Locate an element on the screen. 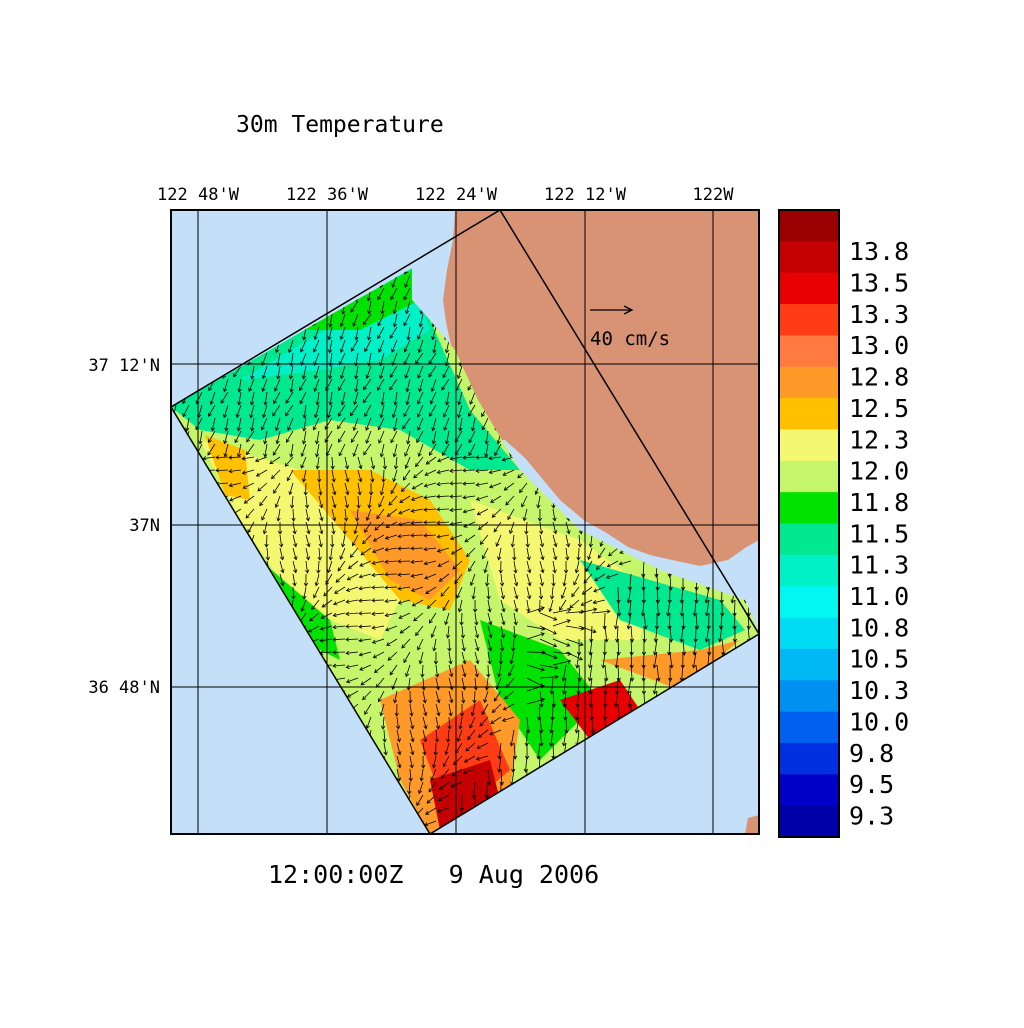 The image size is (1024, 1028). colorbar-label: 10.0 is located at coordinates (879, 721).